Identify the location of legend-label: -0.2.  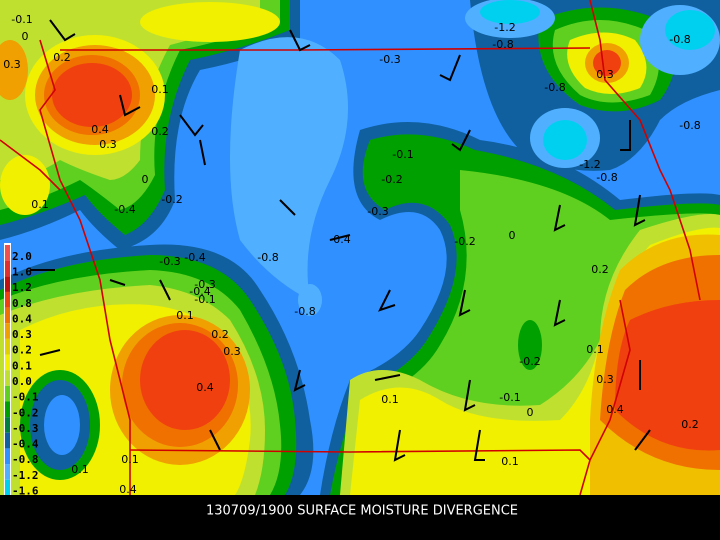
(25, 412).